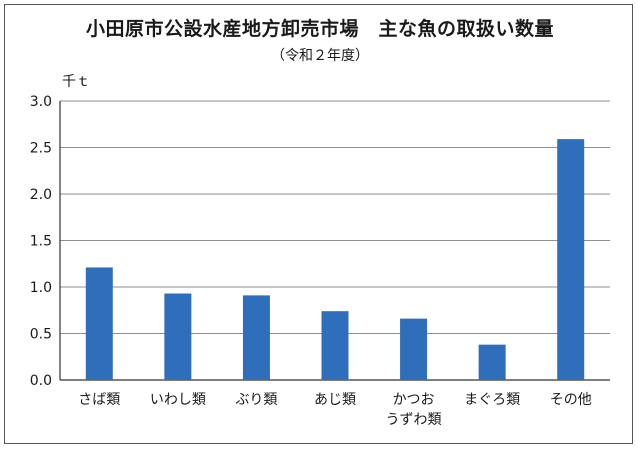  I want to click on y-tick-label: 0.0, so click(41, 381).